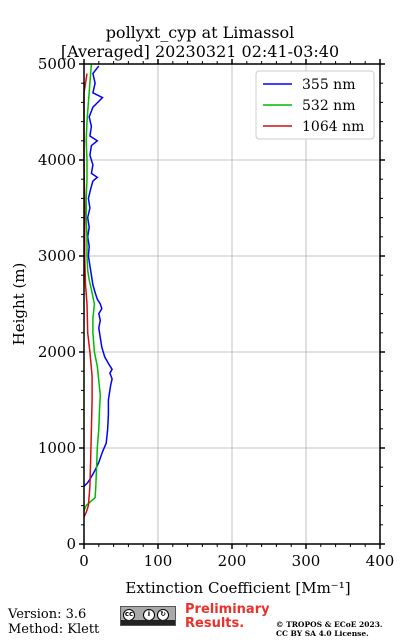 The width and height of the screenshot is (400, 640). Describe the element at coordinates (306, 561) in the screenshot. I see `x-tick-label: 300` at that location.